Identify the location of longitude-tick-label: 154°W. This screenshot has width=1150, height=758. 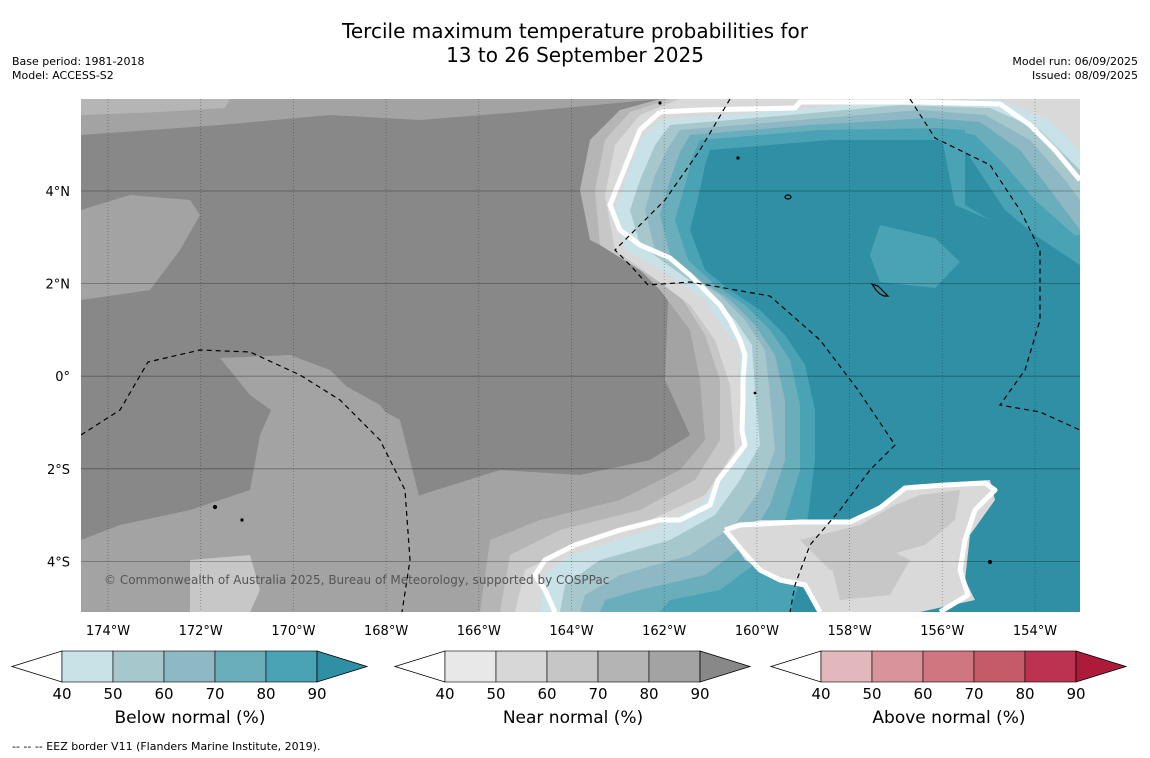
(1035, 631).